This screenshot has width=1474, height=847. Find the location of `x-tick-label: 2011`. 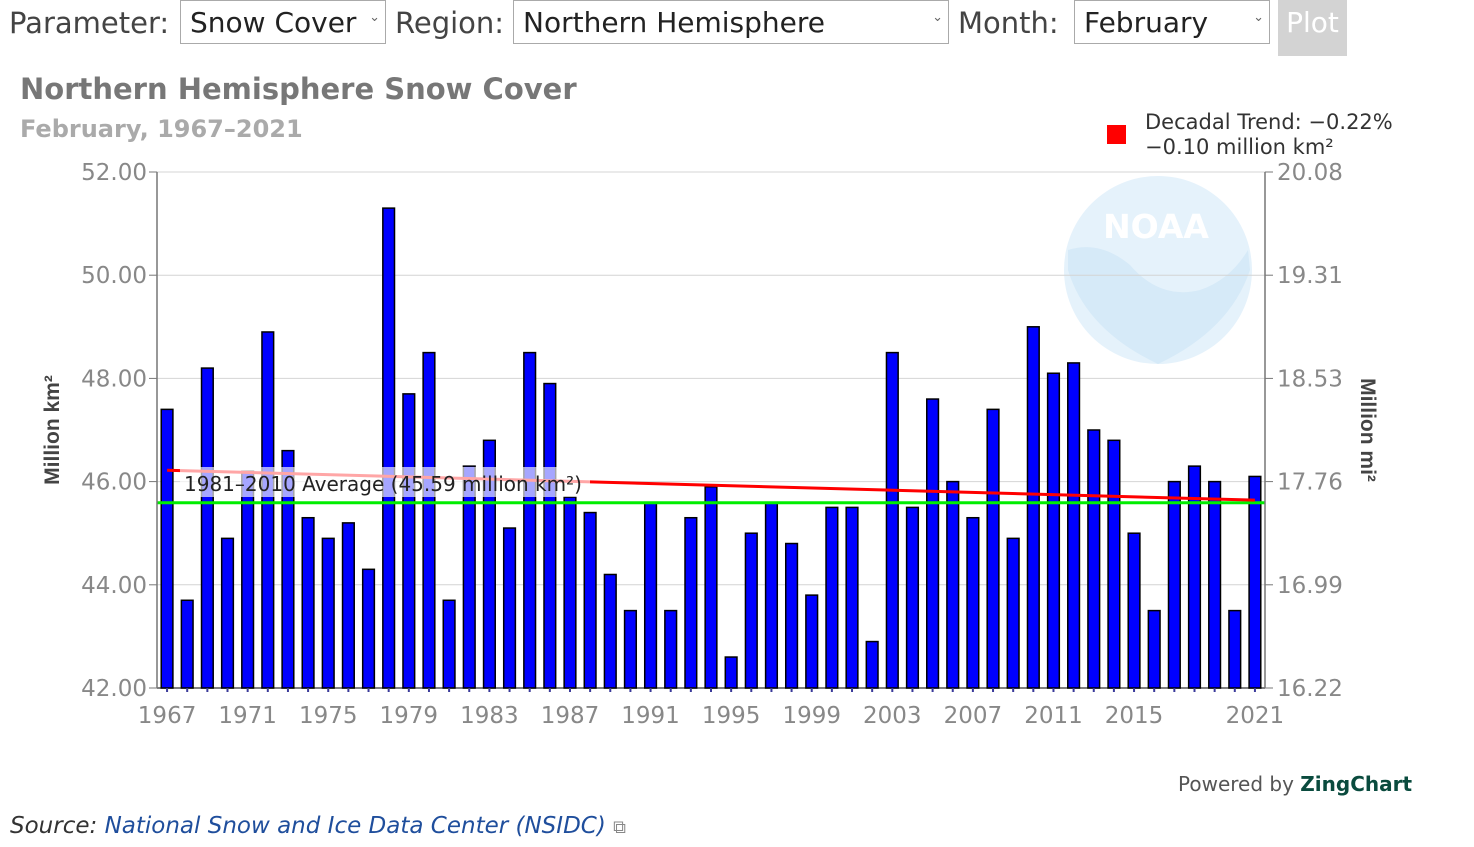

x-tick-label: 2011 is located at coordinates (1053, 716).